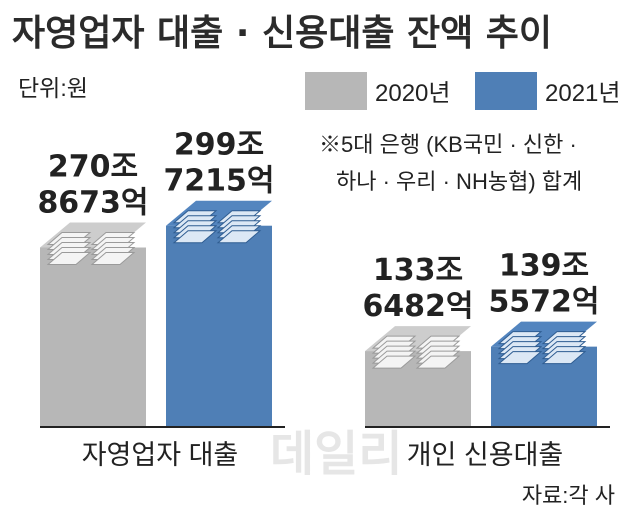  What do you see at coordinates (418, 270) in the screenshot?
I see `value-label: 133조` at bounding box center [418, 270].